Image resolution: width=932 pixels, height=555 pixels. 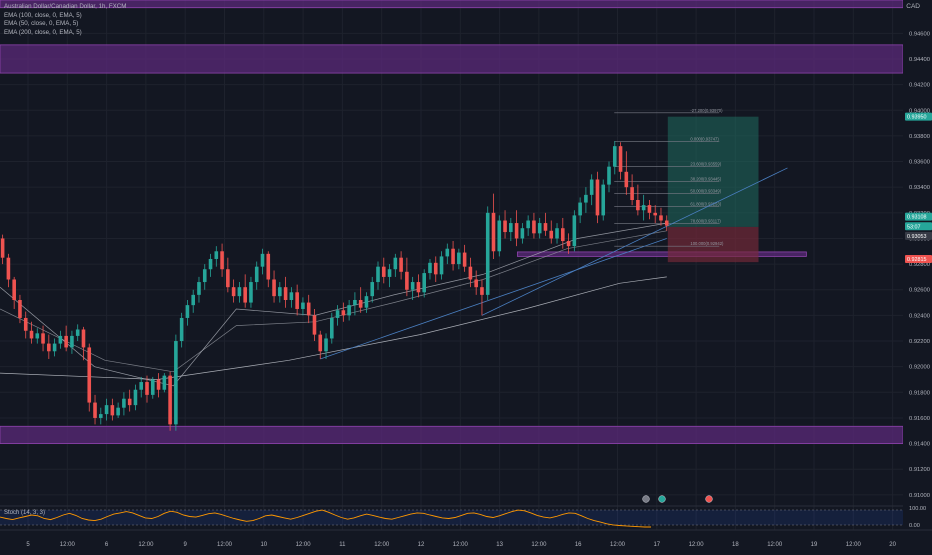 I want to click on fib-level-label: 61.800(0.93253), so click(x=705, y=203).